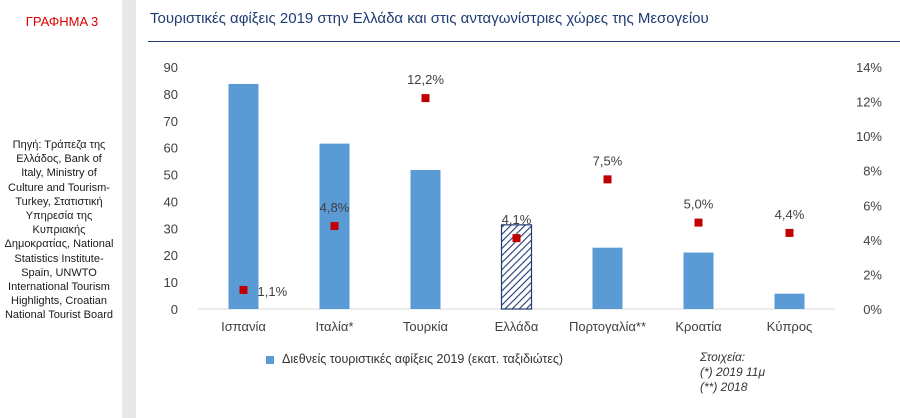 The image size is (900, 418). What do you see at coordinates (872, 205) in the screenshot?
I see `right-tick-label: 6%` at bounding box center [872, 205].